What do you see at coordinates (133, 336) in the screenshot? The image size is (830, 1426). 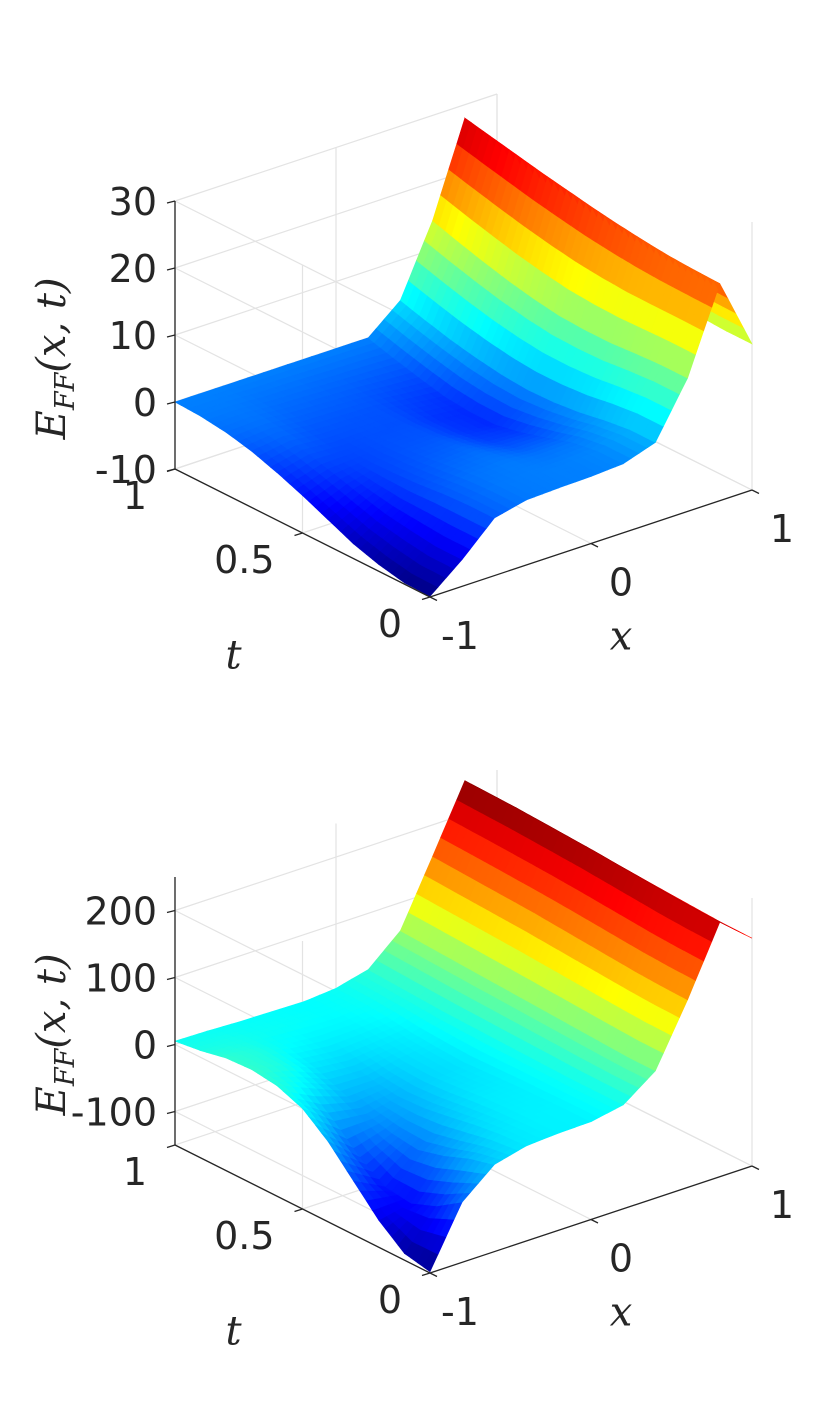 I see `z-tick-label: 10` at bounding box center [133, 336].